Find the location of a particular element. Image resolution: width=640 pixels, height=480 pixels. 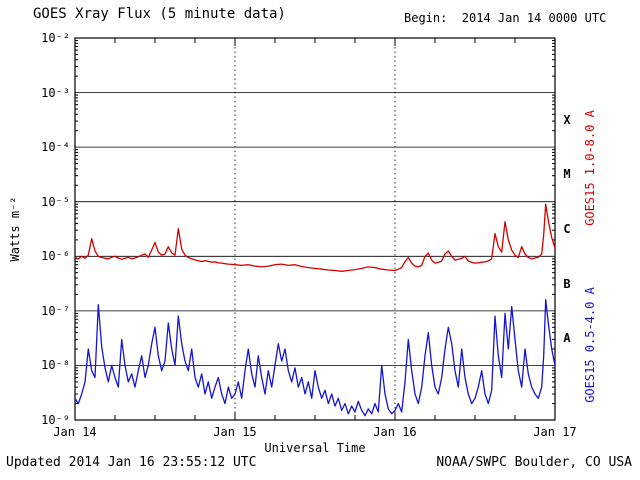

series-label-short: GOES15 0.5-4.0 A is located at coordinates (590, 345).